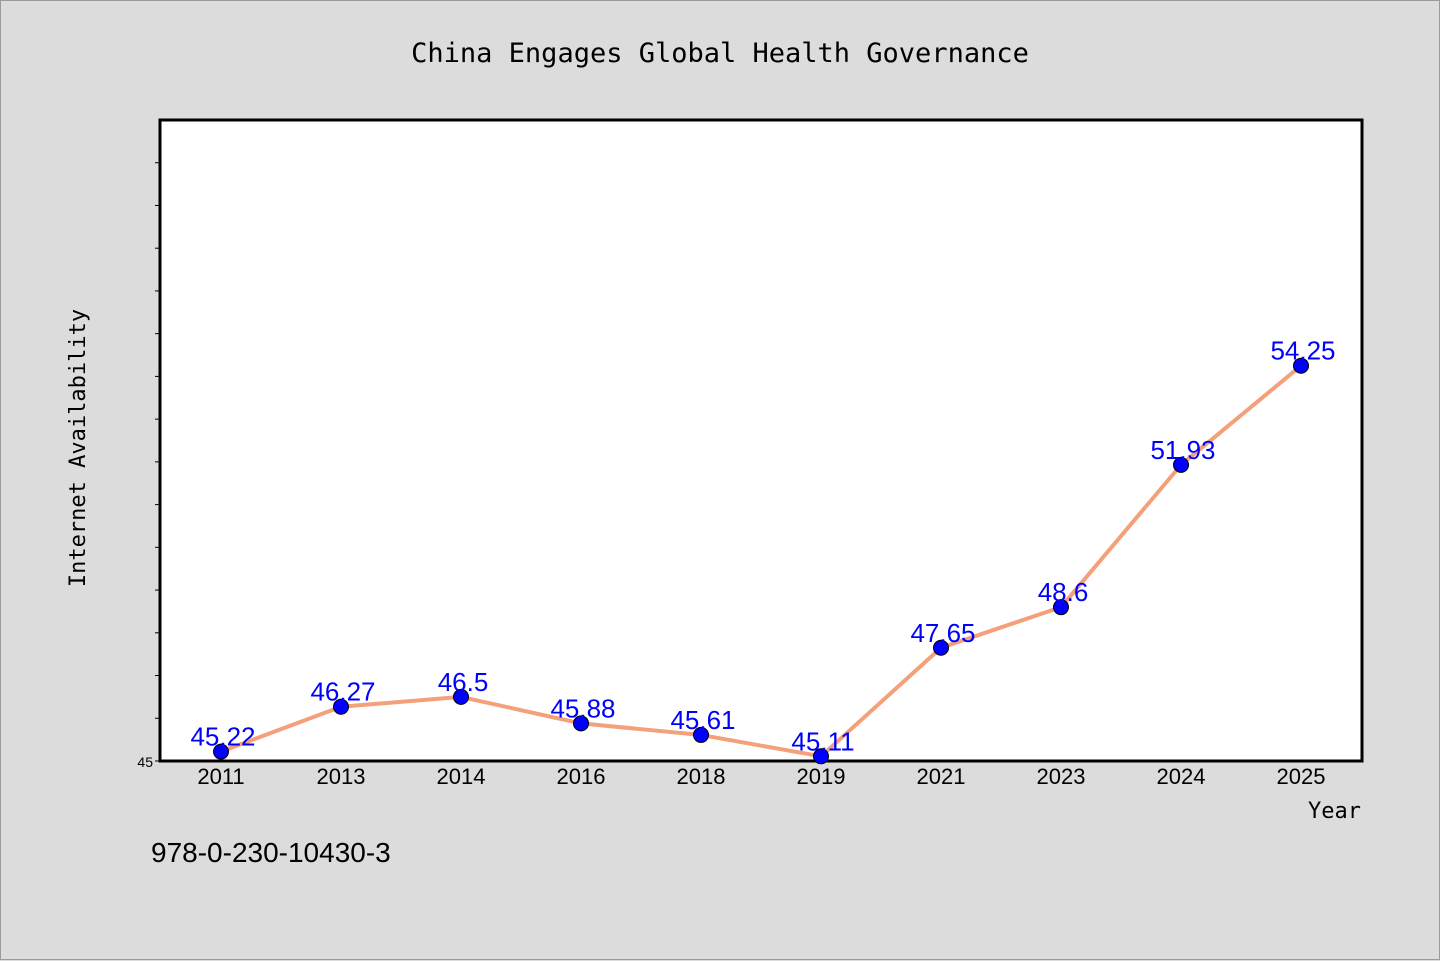 This screenshot has width=1440, height=961. I want to click on data-label: 45.88, so click(582, 708).